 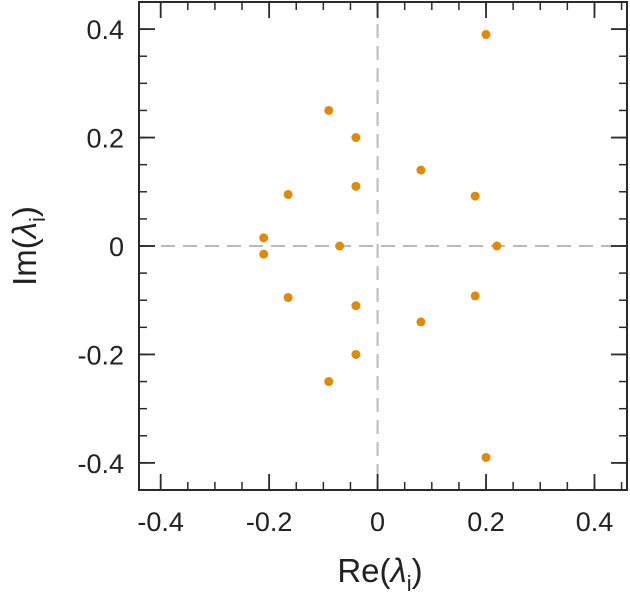 What do you see at coordinates (24, 211) in the screenshot?
I see `y-axis-label-close: )` at bounding box center [24, 211].